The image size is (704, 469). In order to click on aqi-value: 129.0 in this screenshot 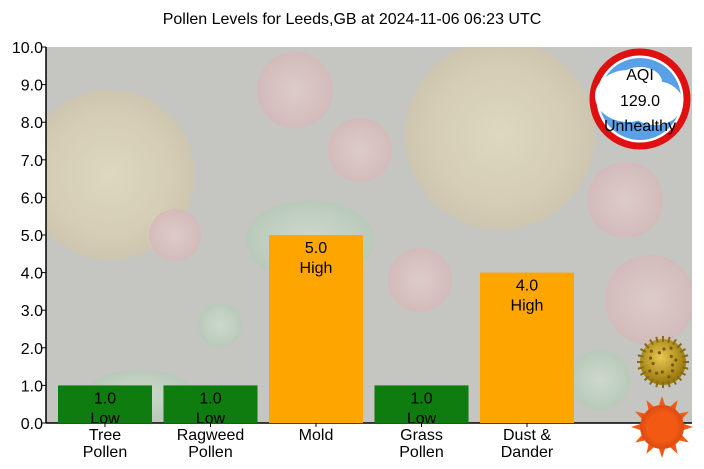, I will do `click(640, 101)`.